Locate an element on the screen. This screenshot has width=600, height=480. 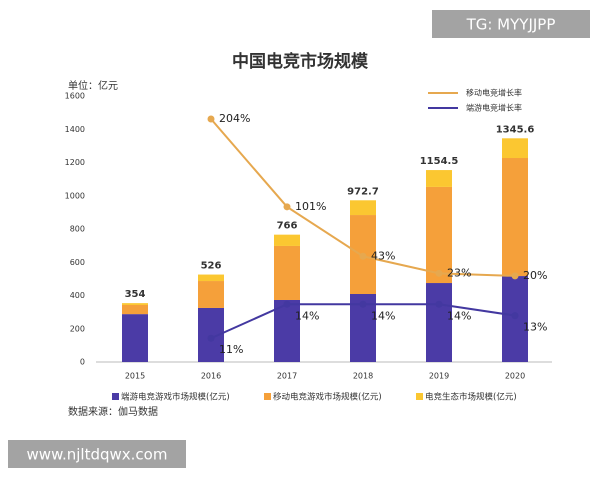
total-label: 354 is located at coordinates (135, 294).